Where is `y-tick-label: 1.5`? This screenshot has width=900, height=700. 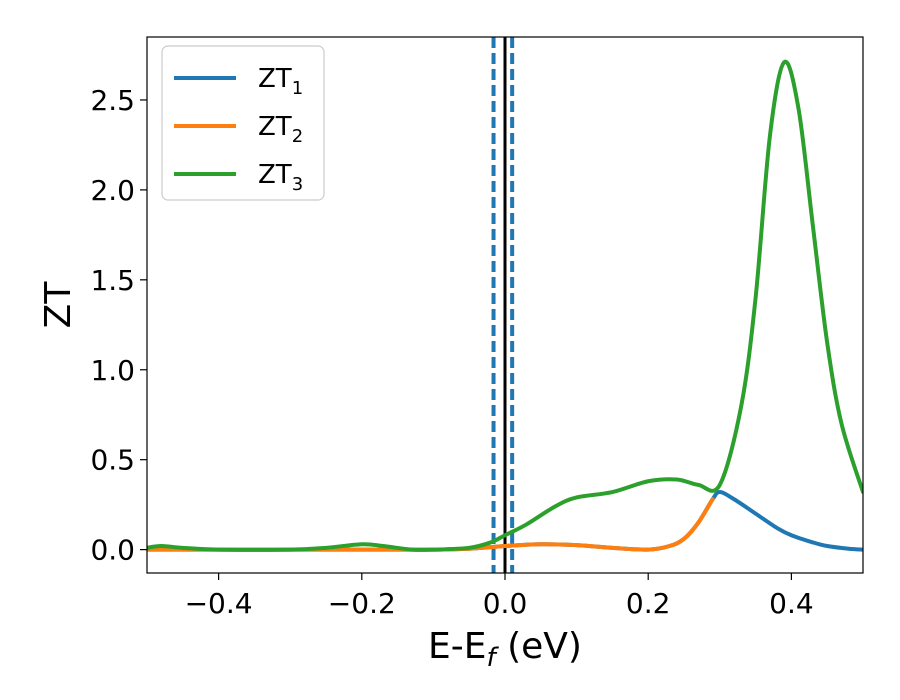
y-tick-label: 1.5 is located at coordinates (112, 280).